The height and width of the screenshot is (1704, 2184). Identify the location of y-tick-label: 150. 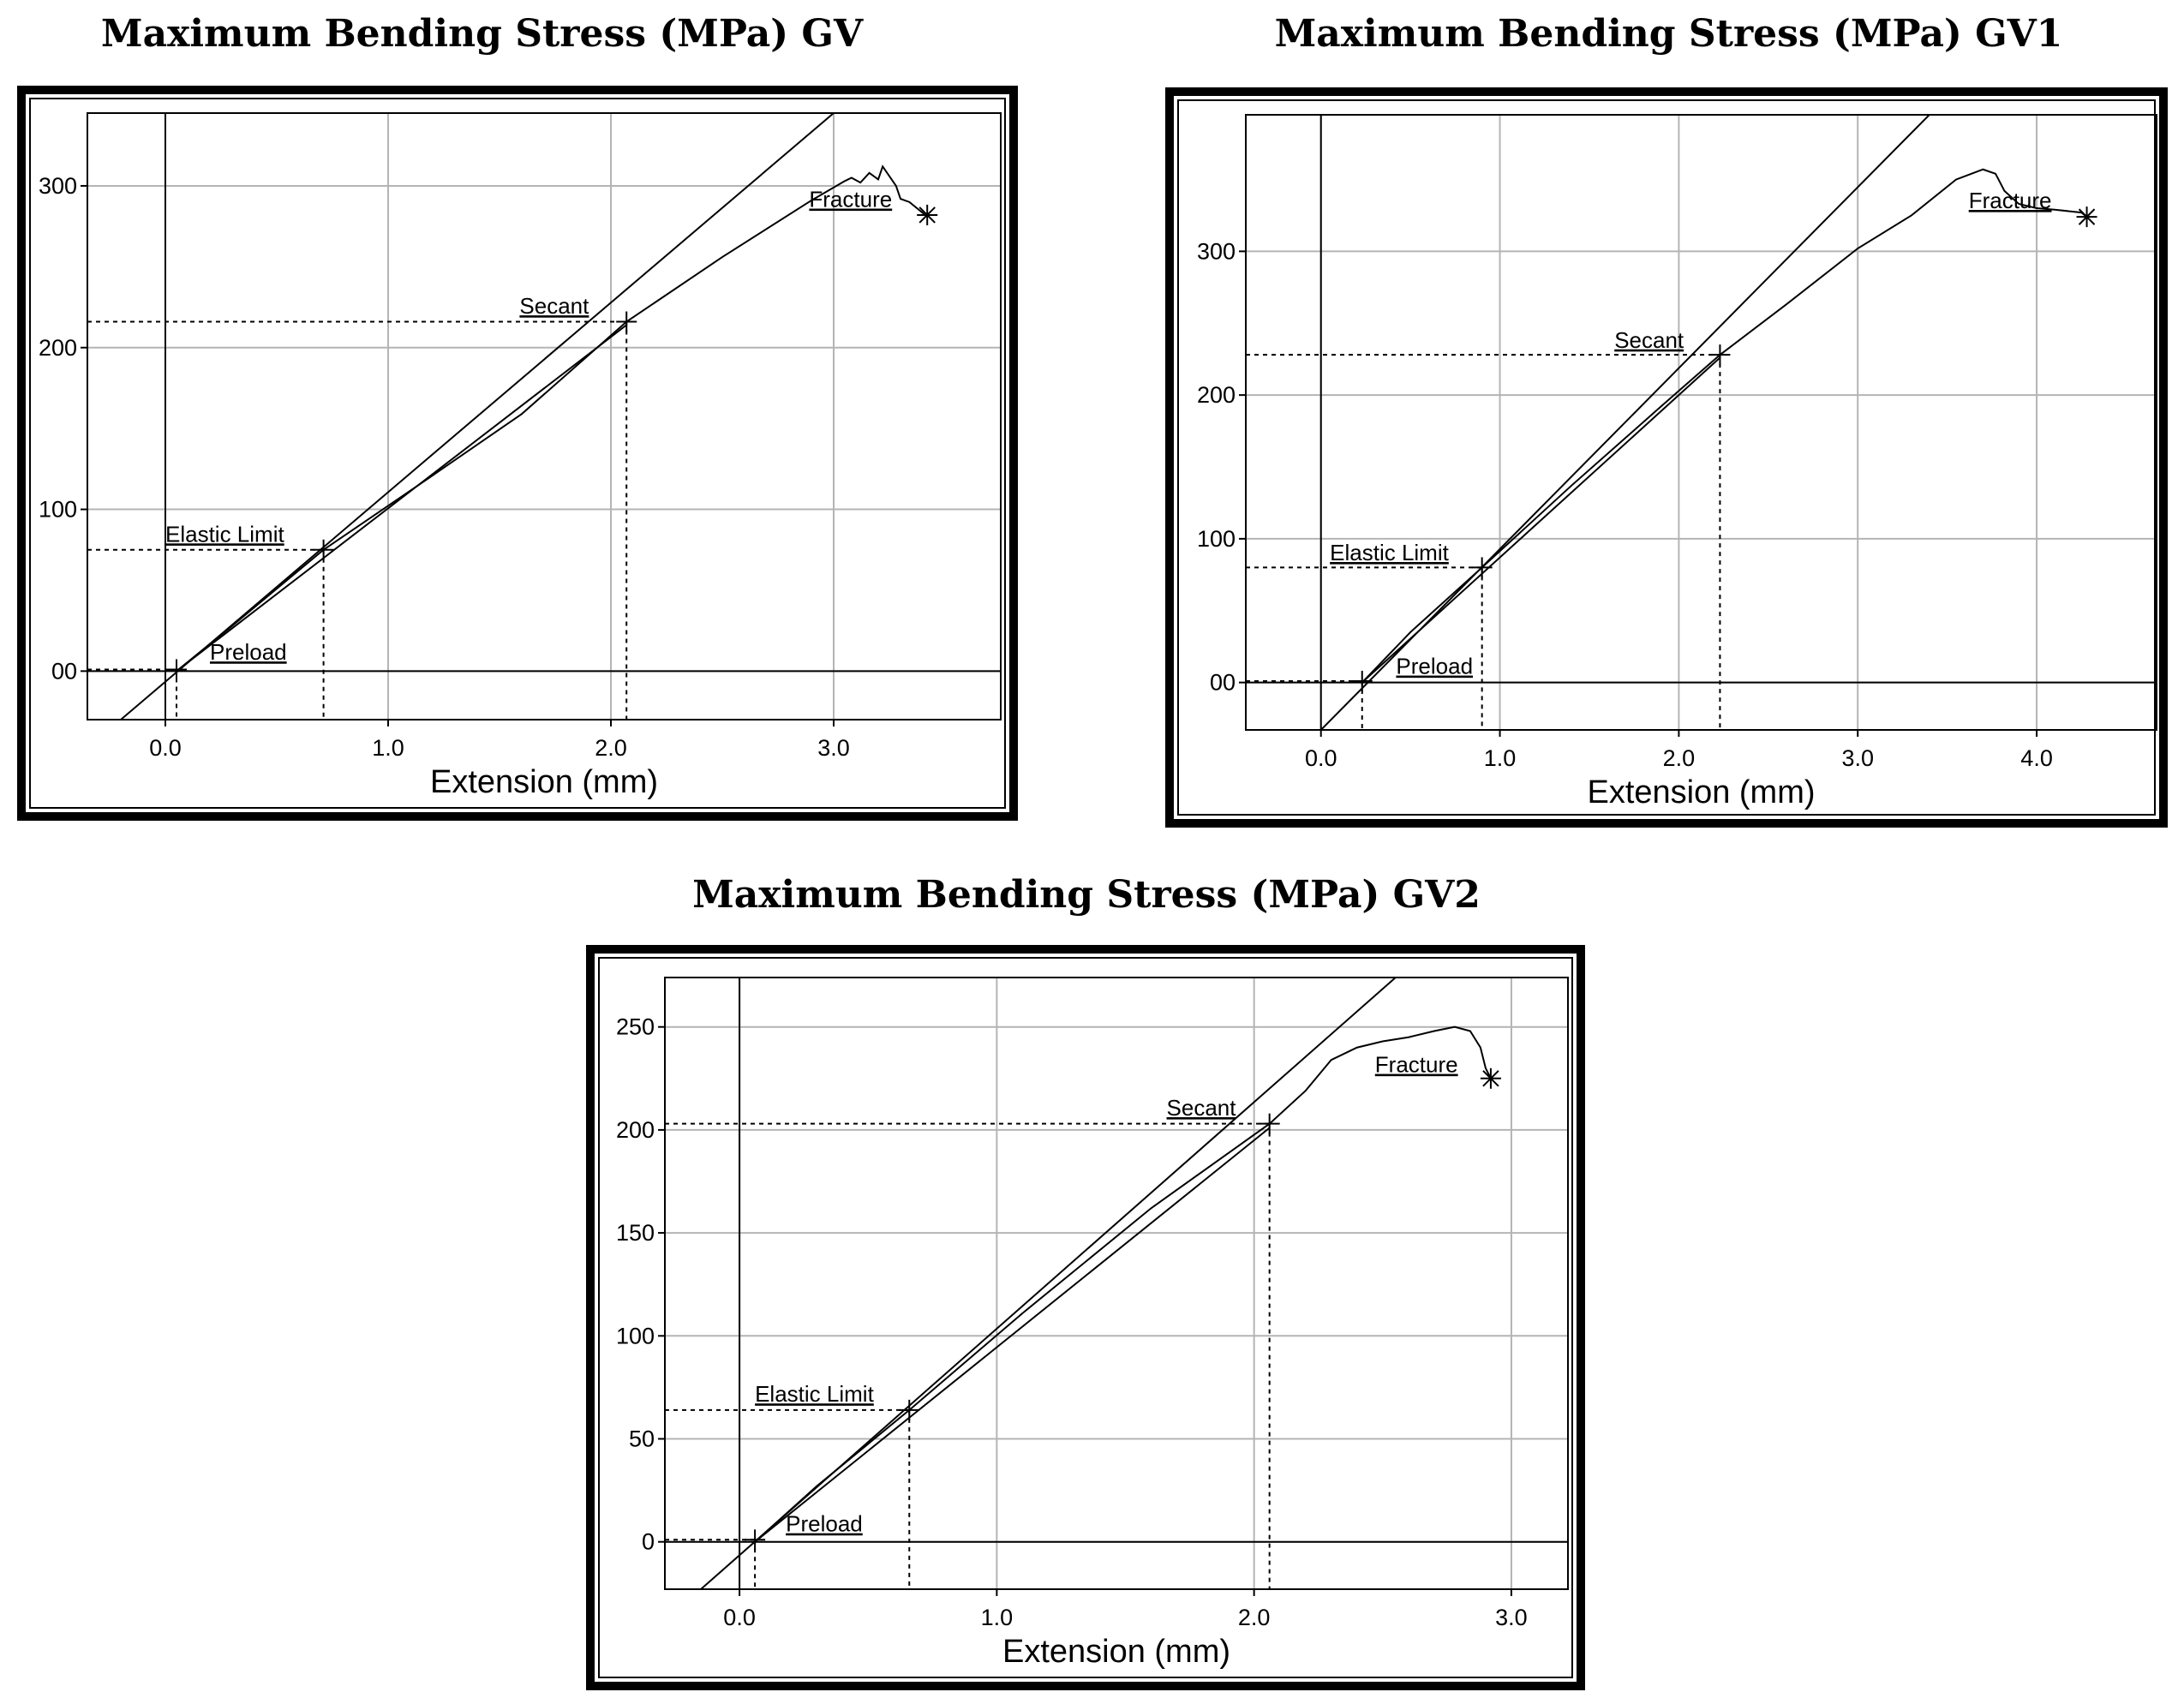
(635, 1233).